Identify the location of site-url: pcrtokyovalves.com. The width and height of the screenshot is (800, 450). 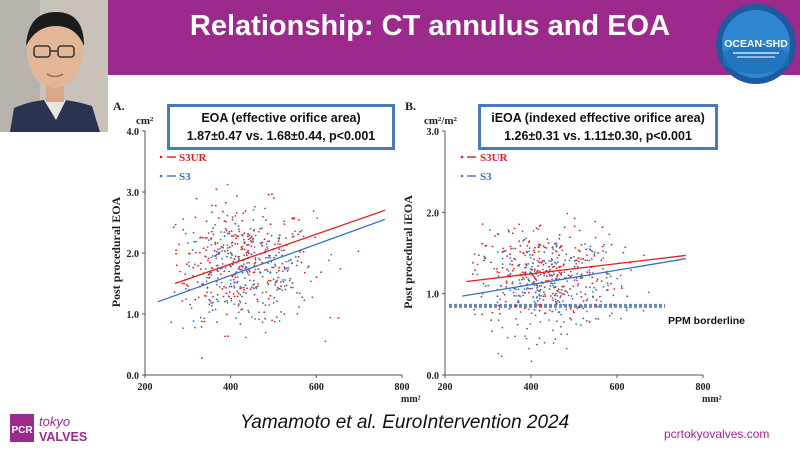
(717, 434).